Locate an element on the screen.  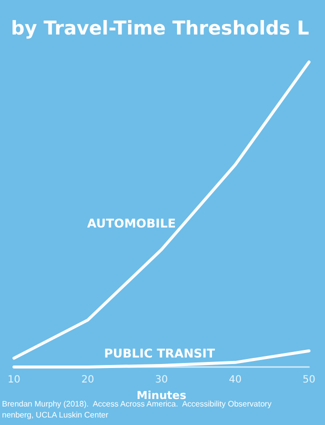
x-tick-label: 20 is located at coordinates (87, 380).